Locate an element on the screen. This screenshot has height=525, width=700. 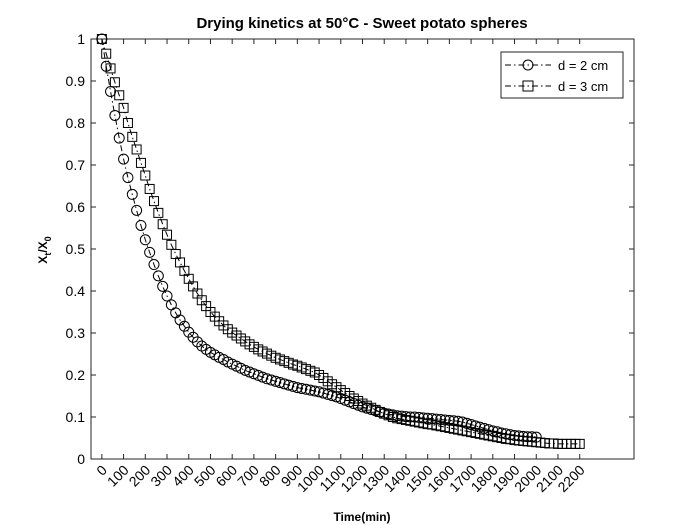
legend-marker-square is located at coordinates (528, 86).